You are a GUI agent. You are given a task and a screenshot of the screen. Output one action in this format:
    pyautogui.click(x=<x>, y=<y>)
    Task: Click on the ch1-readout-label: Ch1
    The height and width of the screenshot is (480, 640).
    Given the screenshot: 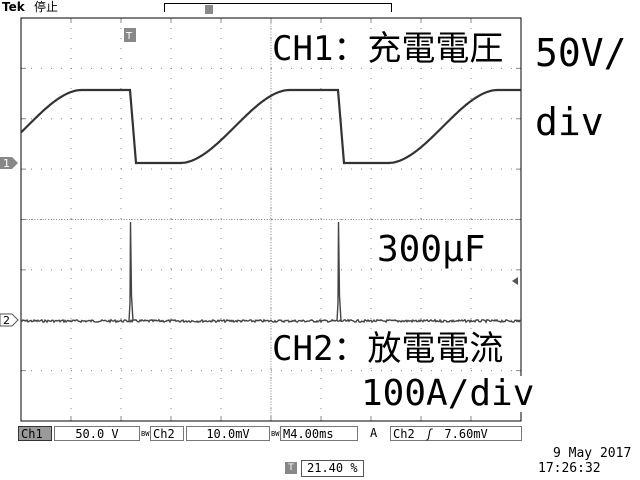 What is the action you would take?
    pyautogui.click(x=35, y=433)
    